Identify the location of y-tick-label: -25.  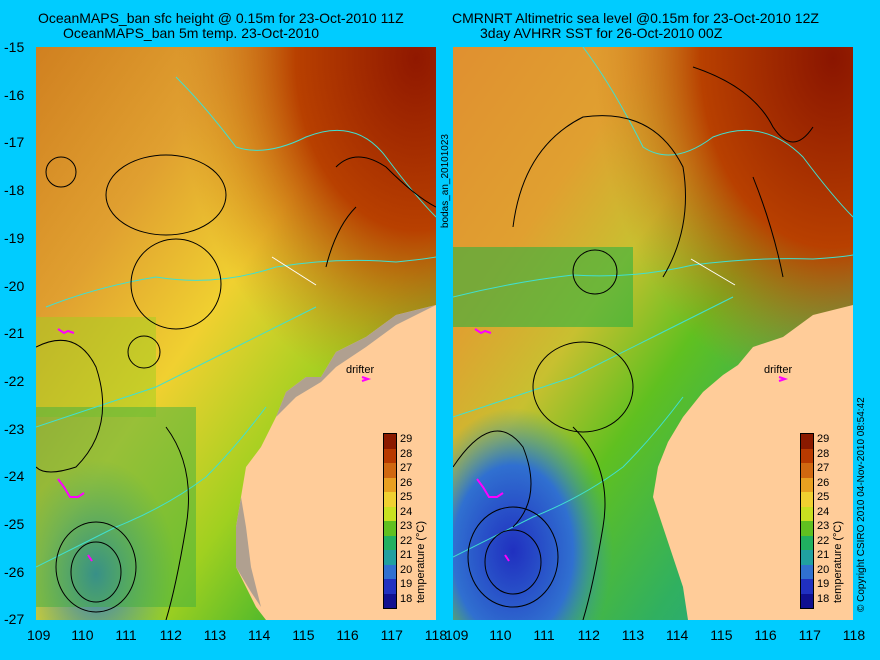
(14, 524).